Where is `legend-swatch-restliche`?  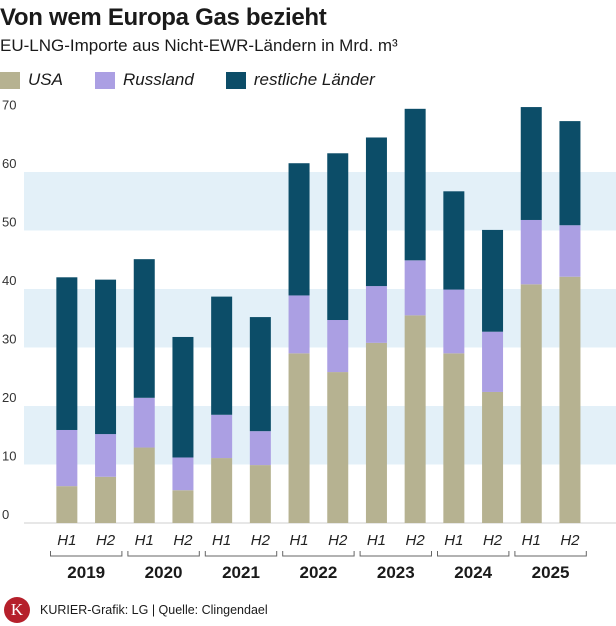 legend-swatch-restliche is located at coordinates (235, 80).